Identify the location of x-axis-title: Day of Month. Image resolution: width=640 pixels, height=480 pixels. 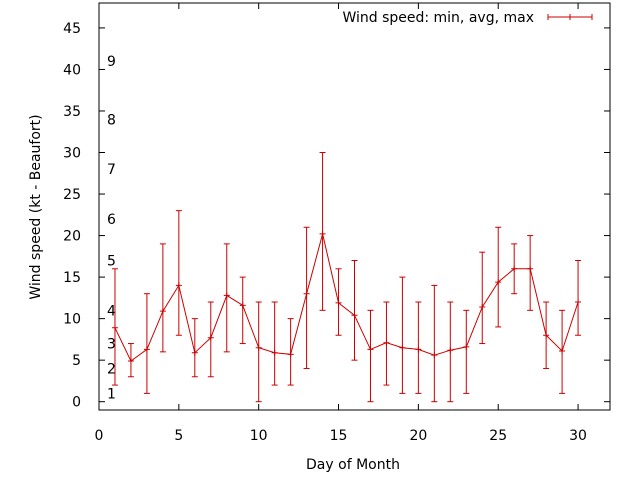
(353, 465).